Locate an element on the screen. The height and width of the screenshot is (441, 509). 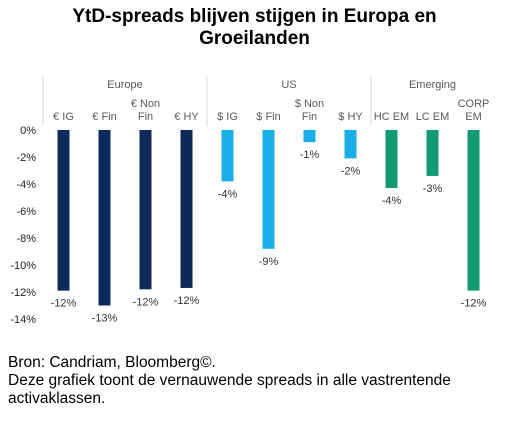
category-label: € IG is located at coordinates (63, 117).